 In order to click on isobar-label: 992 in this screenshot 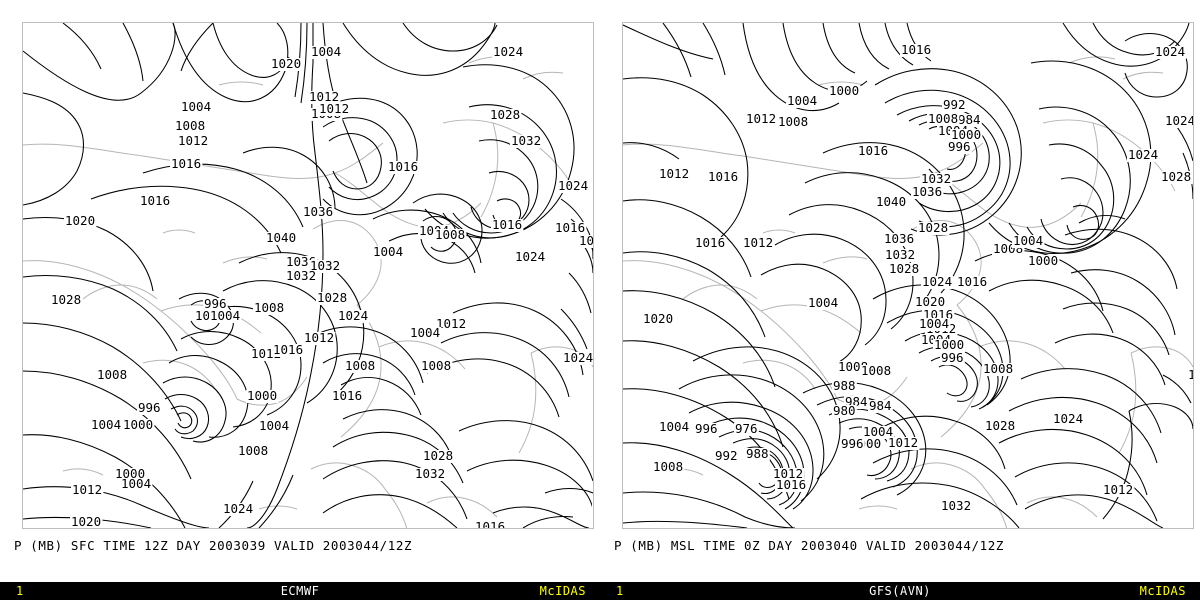, I will do `click(726, 455)`.